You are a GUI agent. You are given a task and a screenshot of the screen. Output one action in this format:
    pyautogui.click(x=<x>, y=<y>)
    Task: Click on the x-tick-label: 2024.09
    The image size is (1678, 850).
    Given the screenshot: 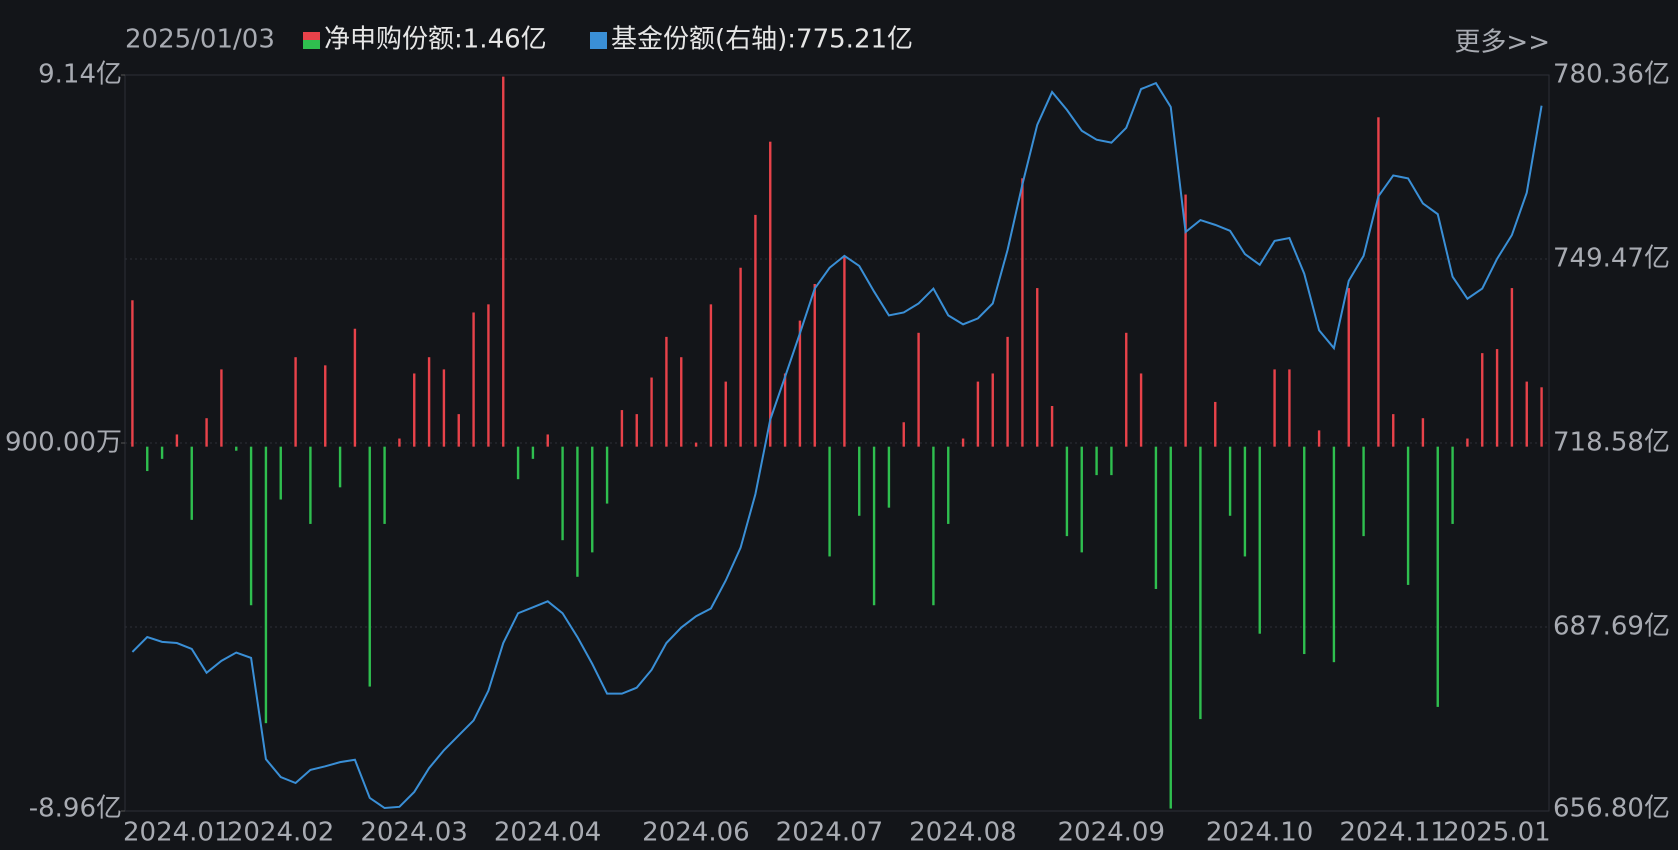 What is the action you would take?
    pyautogui.click(x=1112, y=833)
    